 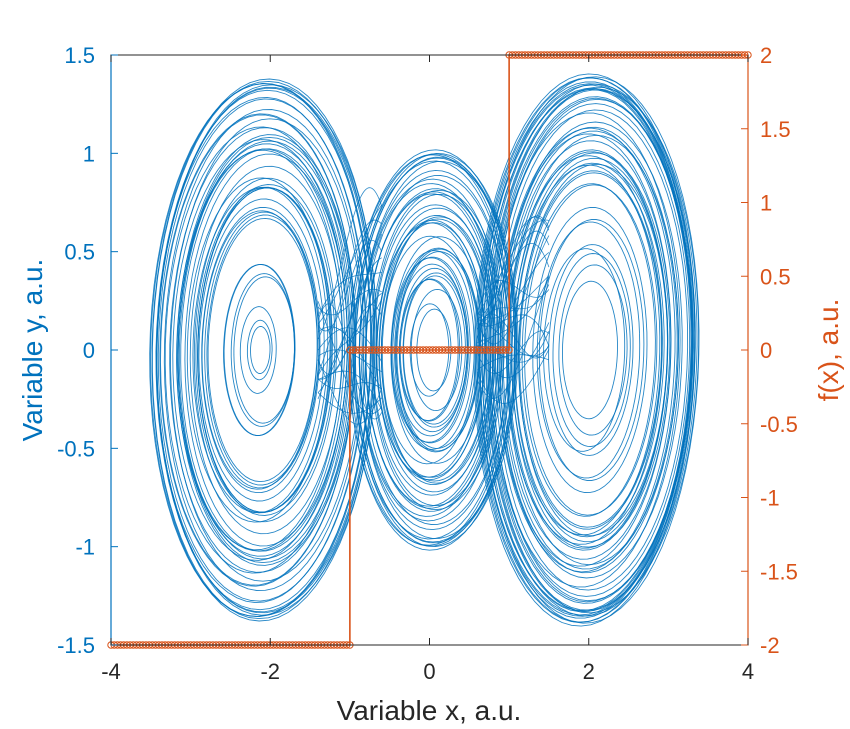 I want to click on y-left-tick-label: 1, so click(x=89, y=153).